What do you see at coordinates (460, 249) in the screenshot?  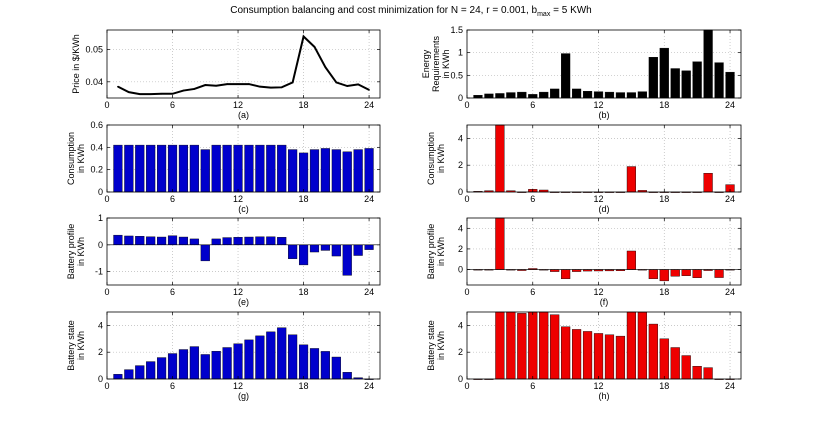 I see `ytick-label-f-1: 2` at bounding box center [460, 249].